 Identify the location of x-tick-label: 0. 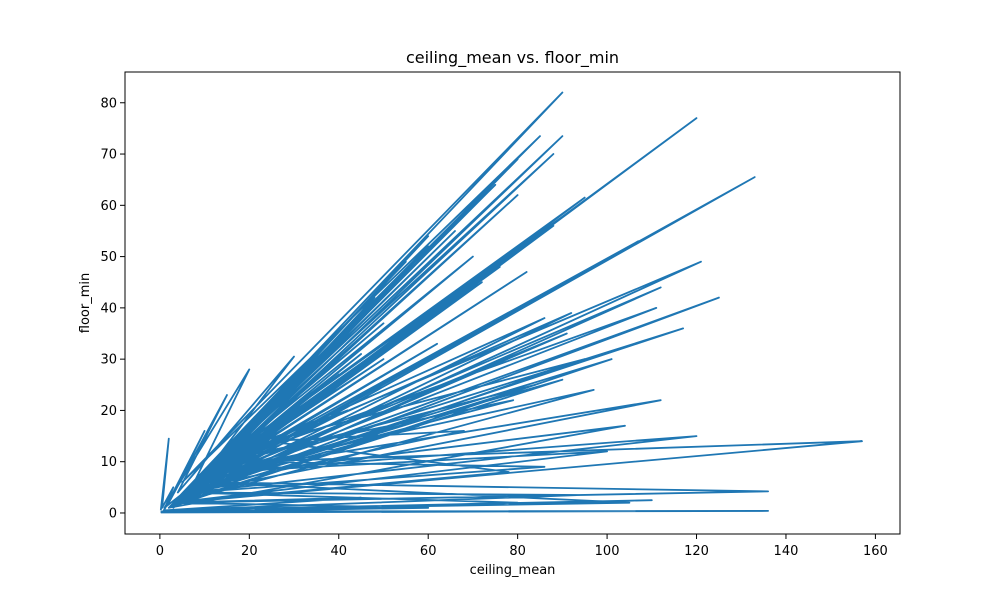
(160, 551).